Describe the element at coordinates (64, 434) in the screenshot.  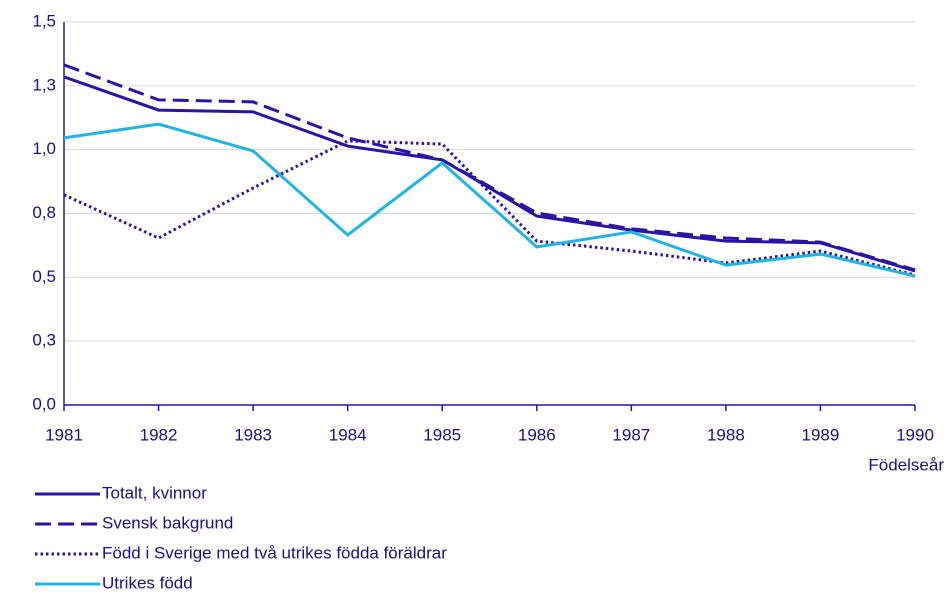
I see `x-tick-label: 1981` at that location.